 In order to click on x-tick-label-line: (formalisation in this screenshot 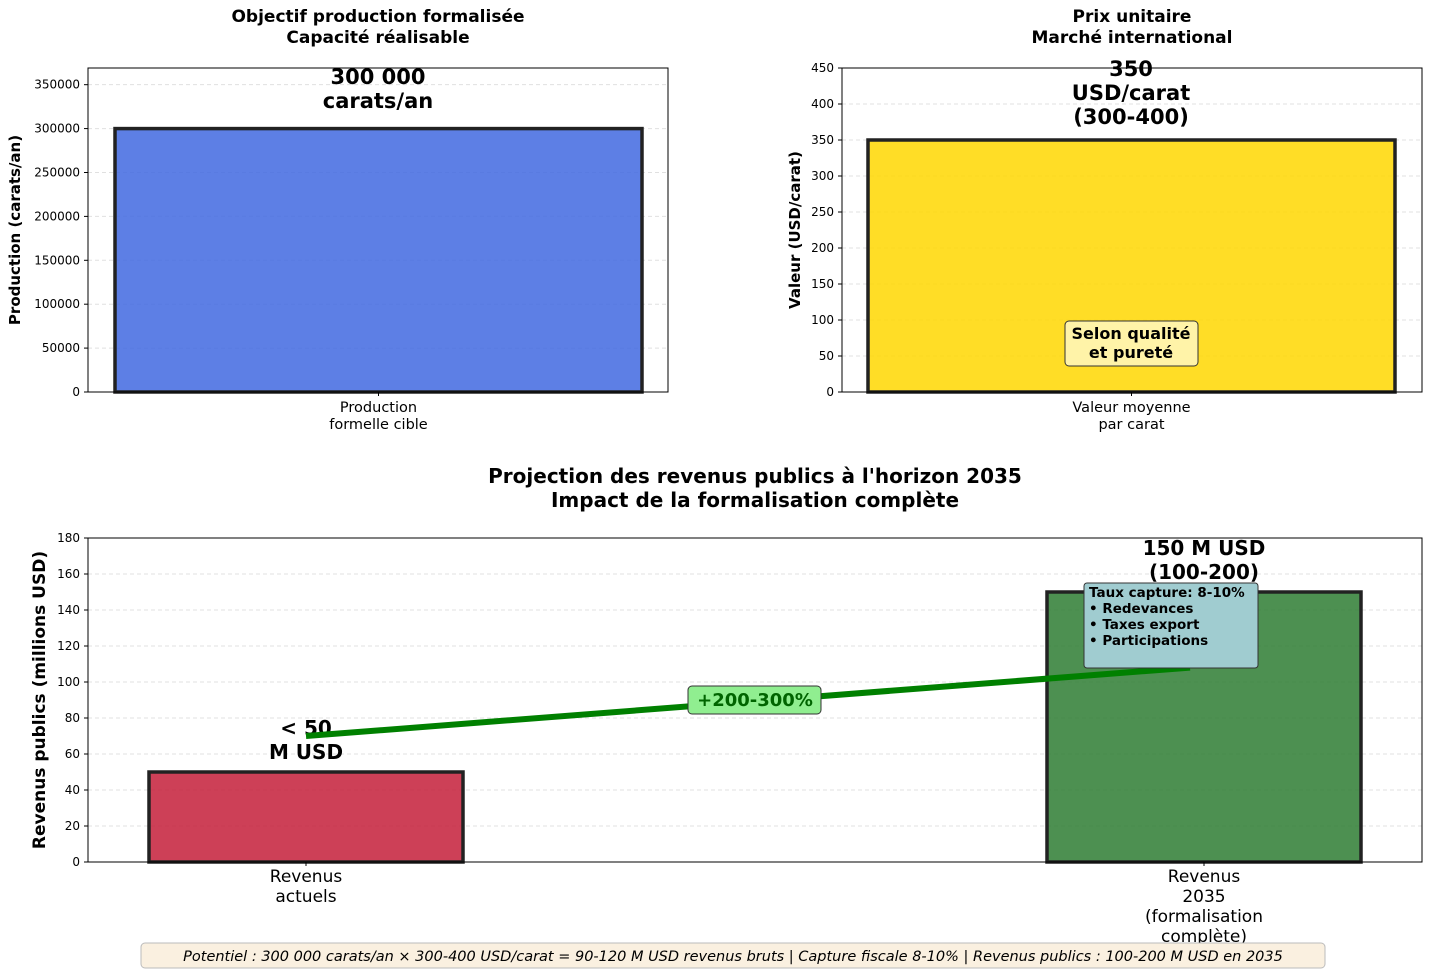, I will do `click(1204, 917)`.